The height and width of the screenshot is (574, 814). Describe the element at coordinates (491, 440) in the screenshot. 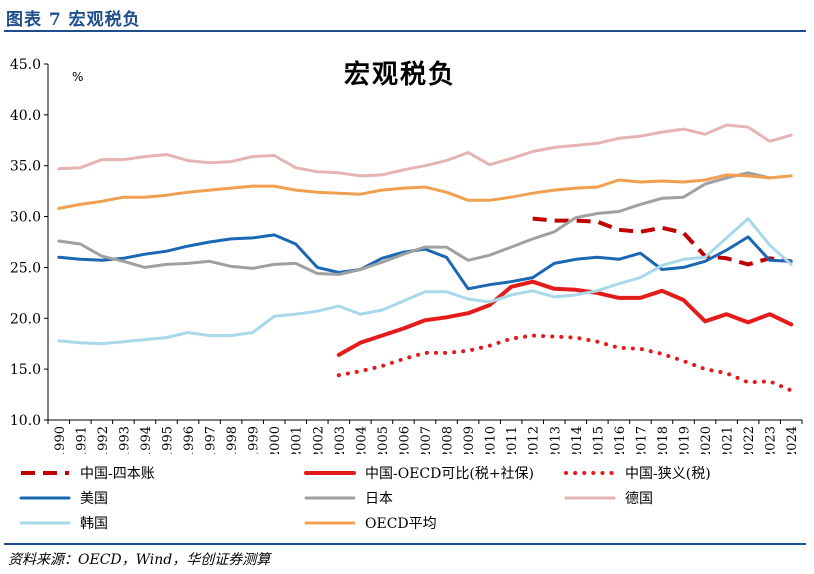

I see `x-tick-label: 2010` at that location.